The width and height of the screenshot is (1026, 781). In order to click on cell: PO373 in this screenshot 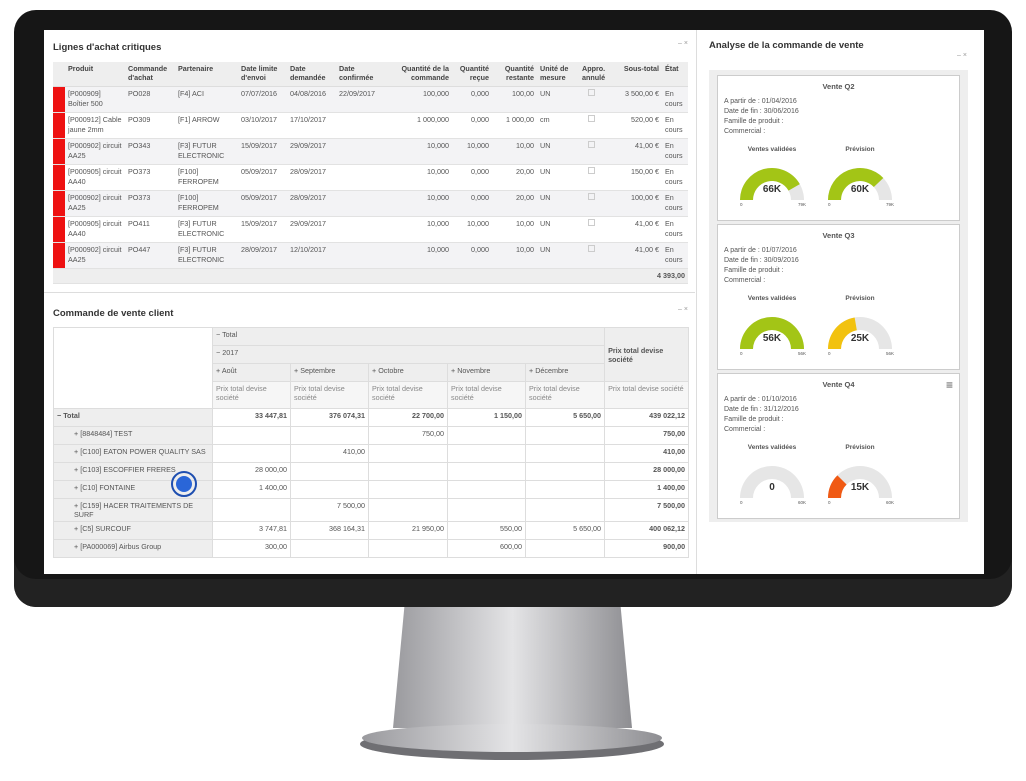, I will do `click(150, 177)`.